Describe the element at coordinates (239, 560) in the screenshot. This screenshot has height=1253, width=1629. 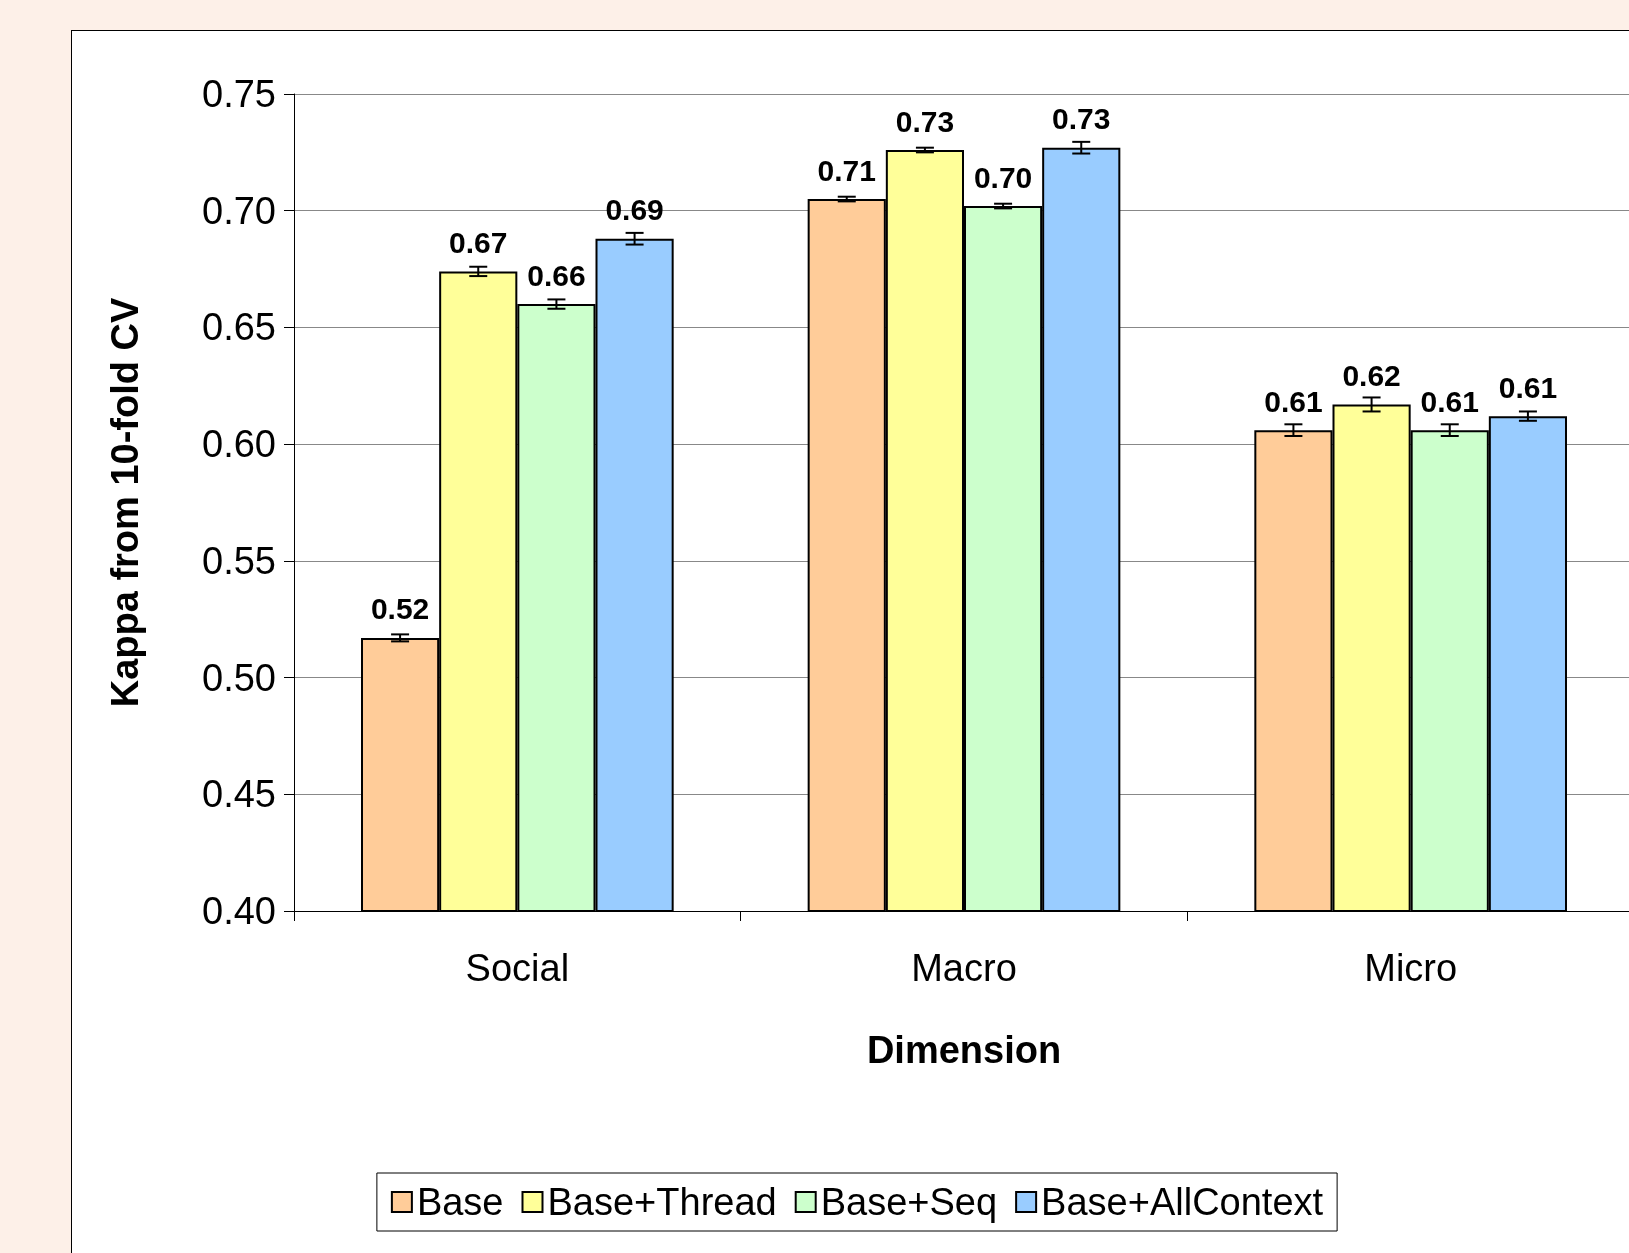
I see `y-tick-label: 0.55` at that location.